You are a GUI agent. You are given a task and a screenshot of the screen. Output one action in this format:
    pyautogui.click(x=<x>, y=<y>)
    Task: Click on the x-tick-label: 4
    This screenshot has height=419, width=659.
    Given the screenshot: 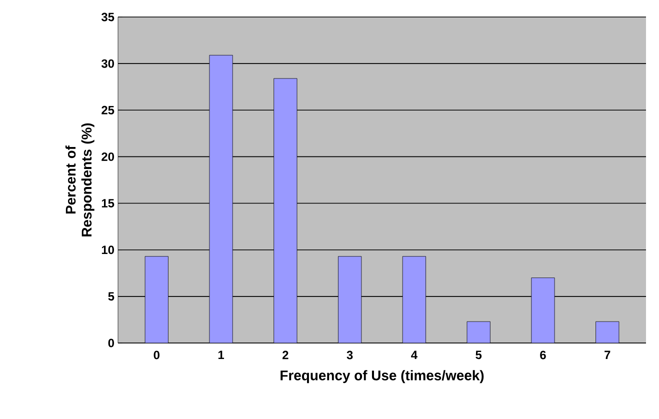 What is the action you would take?
    pyautogui.click(x=414, y=354)
    